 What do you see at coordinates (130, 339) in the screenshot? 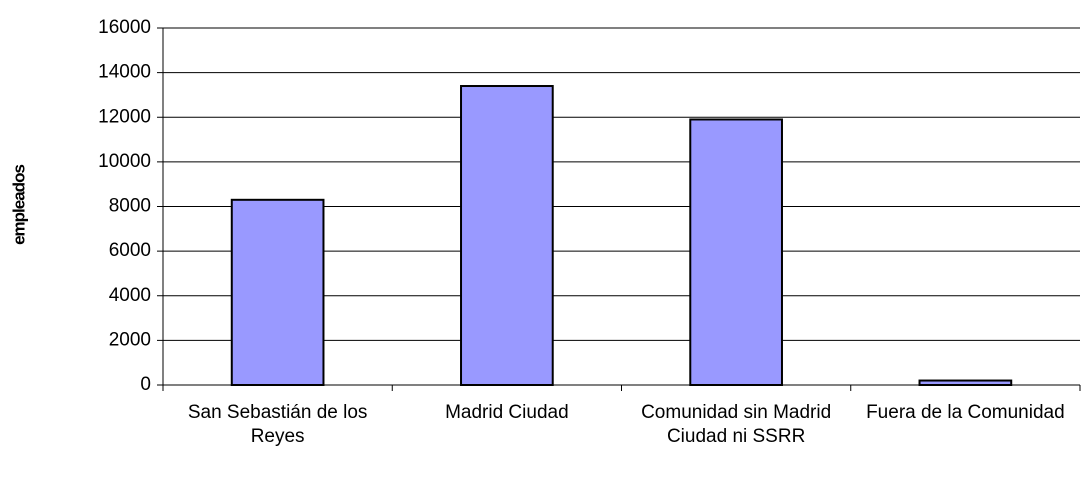
I see `y-tick-label: 2000` at bounding box center [130, 339].